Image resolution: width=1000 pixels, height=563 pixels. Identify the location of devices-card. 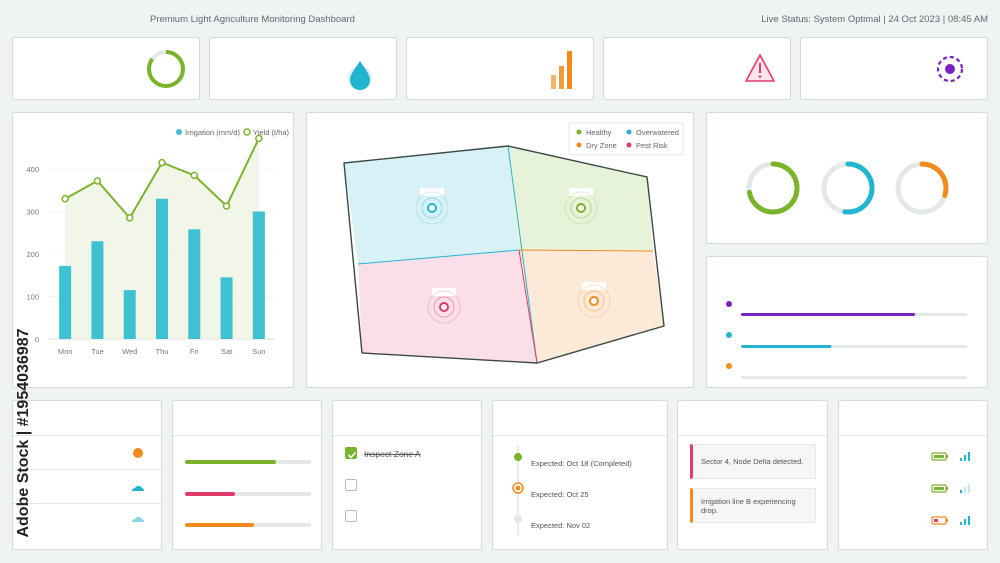
(913, 475).